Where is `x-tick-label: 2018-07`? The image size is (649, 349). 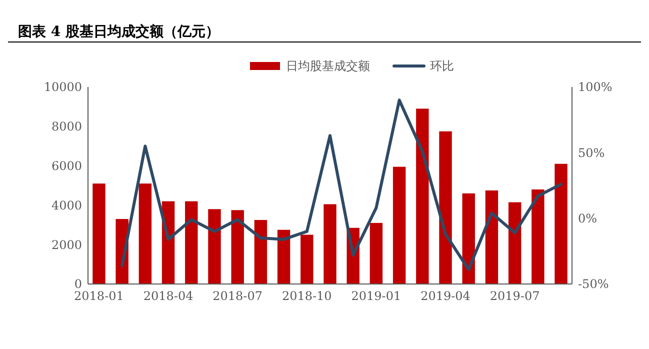
x-tick-label: 2018-07 is located at coordinates (237, 296).